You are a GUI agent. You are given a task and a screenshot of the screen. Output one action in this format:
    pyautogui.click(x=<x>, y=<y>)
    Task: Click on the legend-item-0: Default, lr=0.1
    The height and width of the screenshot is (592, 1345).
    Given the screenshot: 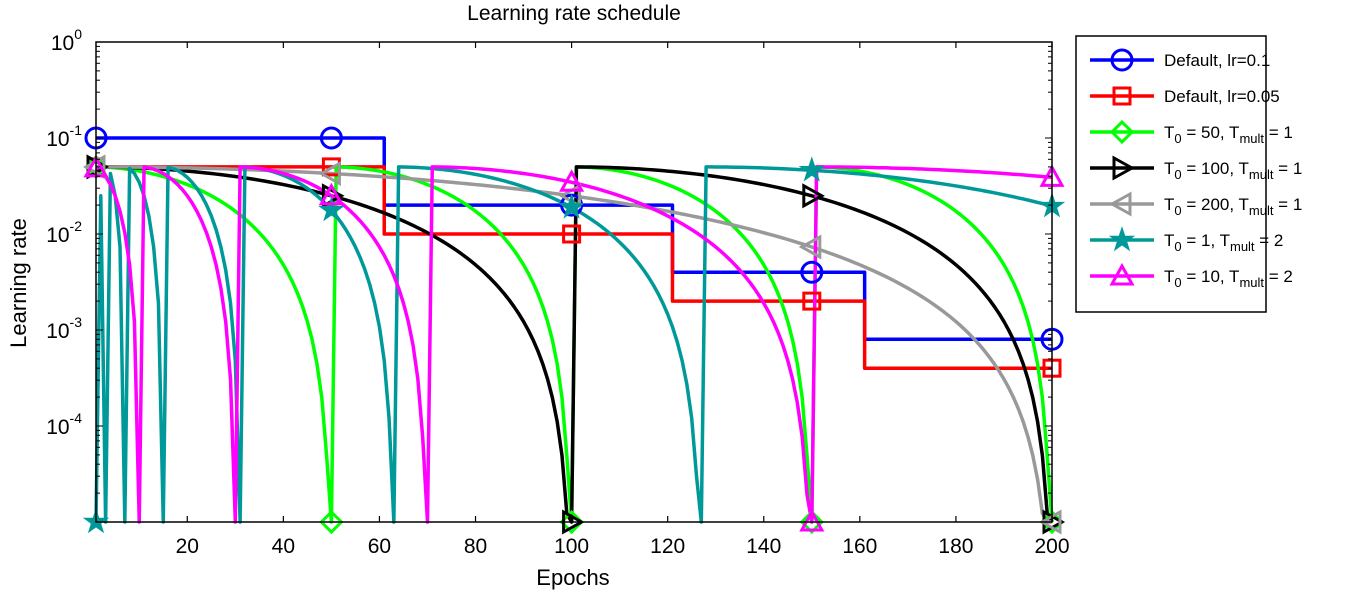 What is the action you would take?
    pyautogui.click(x=1180, y=60)
    